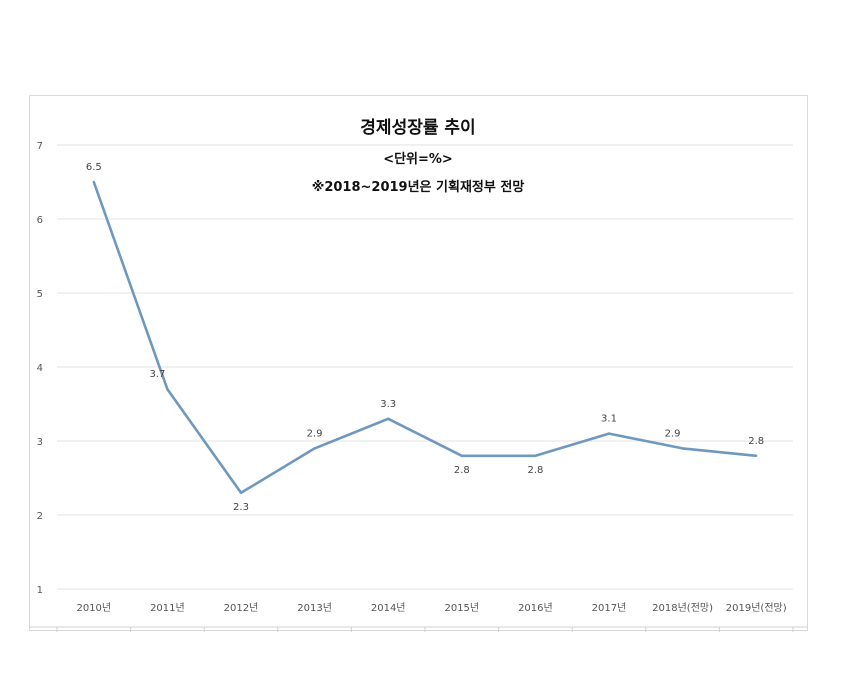 Image resolution: width=852 pixels, height=675 pixels. What do you see at coordinates (40, 590) in the screenshot?
I see `y-tick-label: 1` at bounding box center [40, 590].